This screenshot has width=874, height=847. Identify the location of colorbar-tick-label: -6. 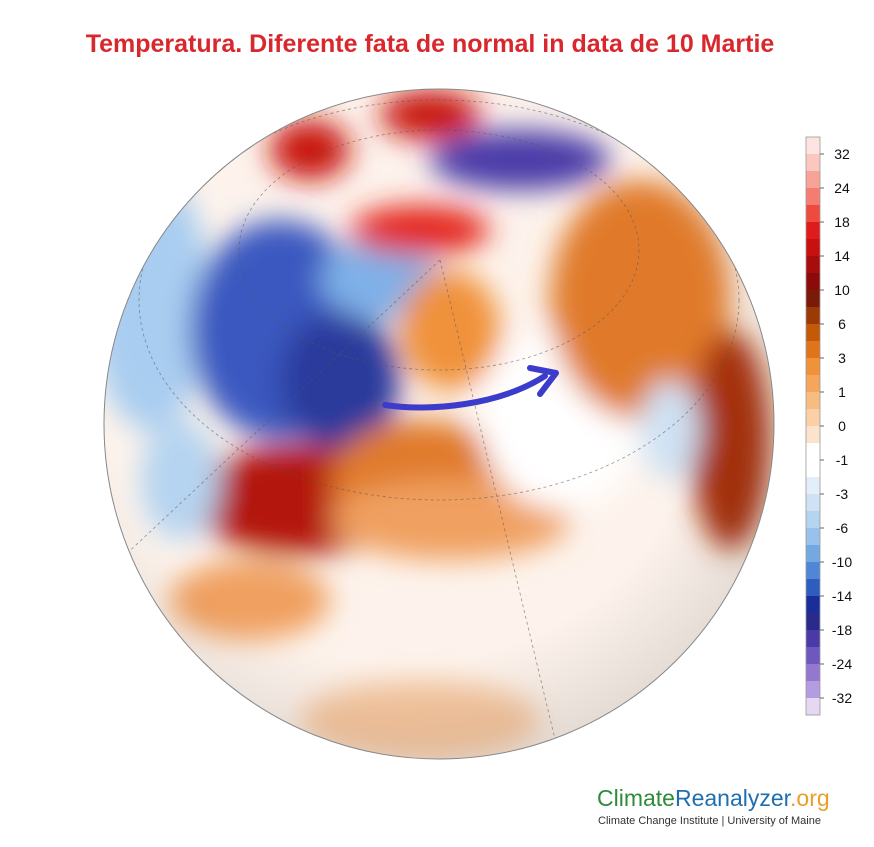
(842, 528).